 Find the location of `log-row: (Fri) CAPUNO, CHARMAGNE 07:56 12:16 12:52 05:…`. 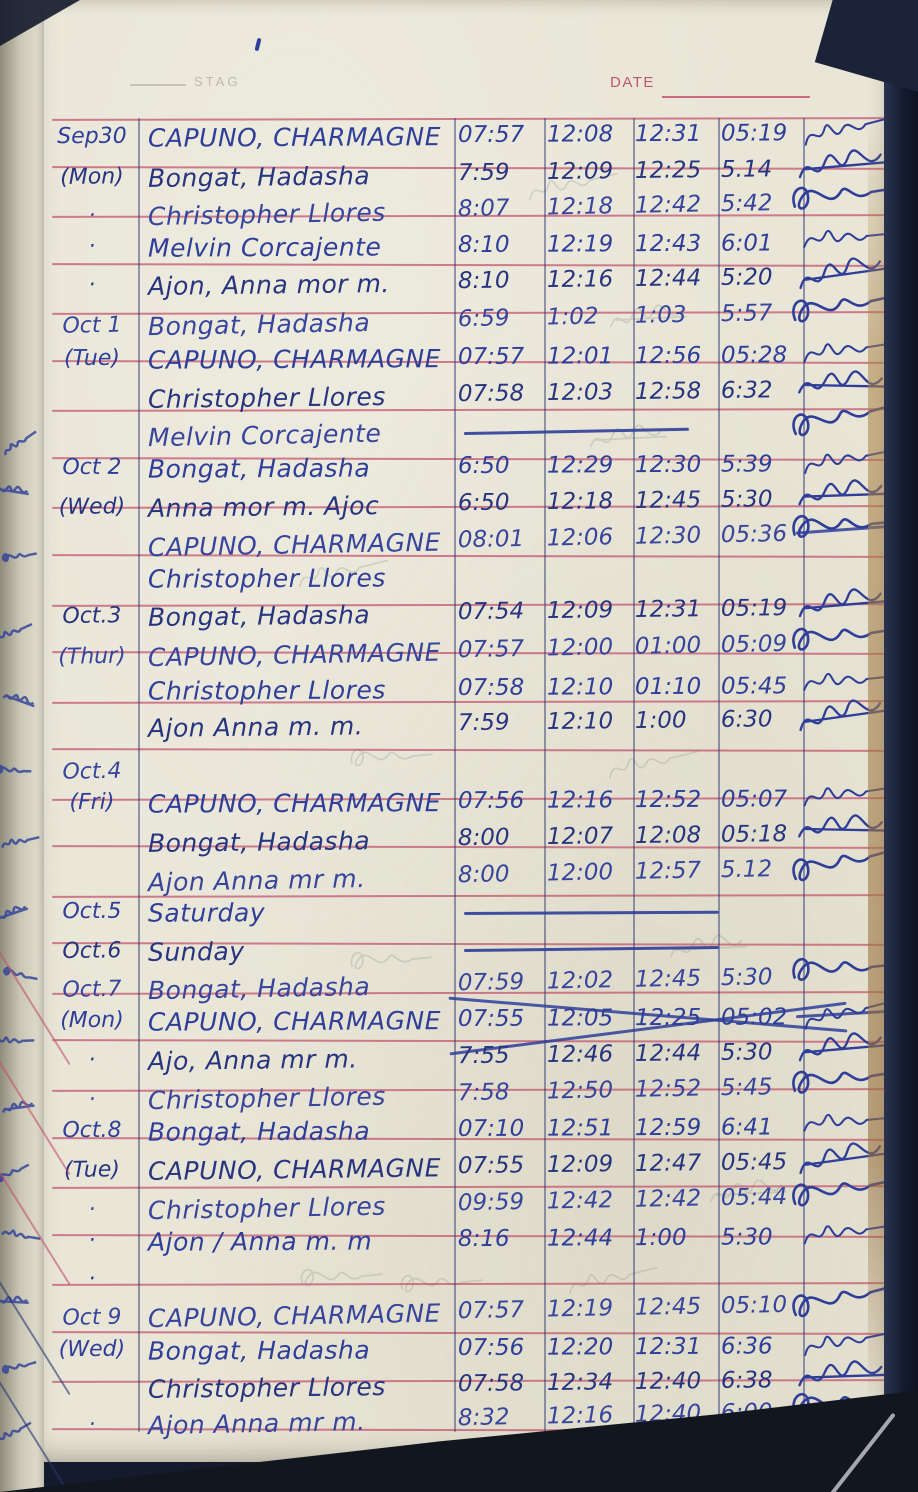

log-row: (Fri) CAPUNO, CHARMAGNE 07:56 12:16 12:52 05:… is located at coordinates (470, 805).